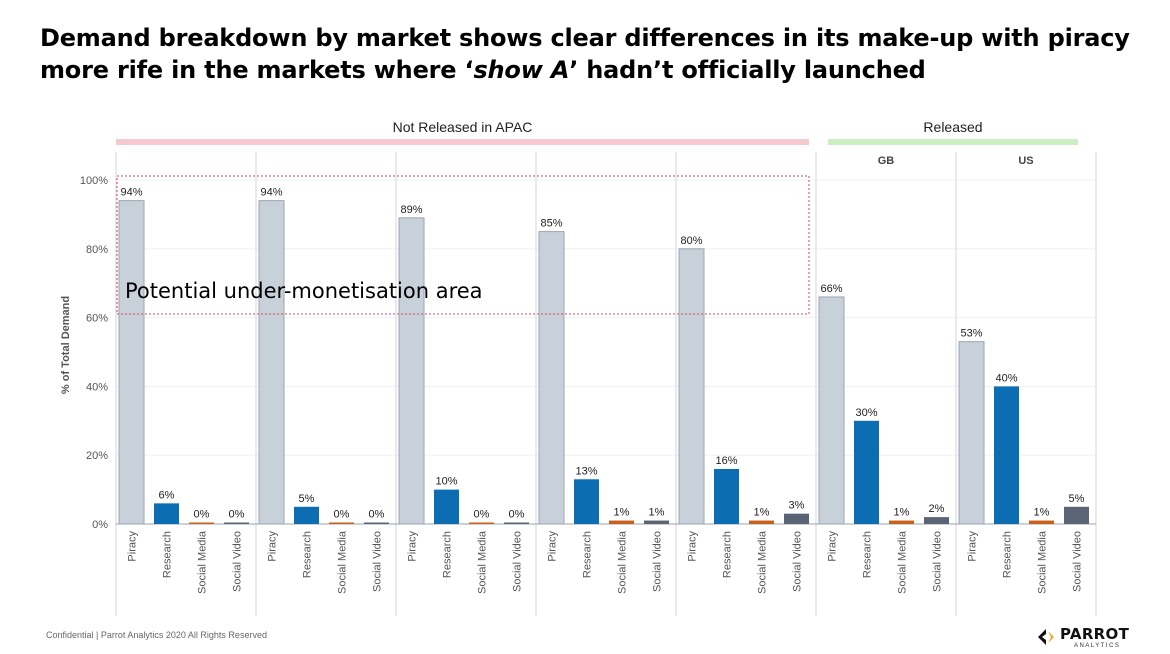 This screenshot has height=654, width=1170. I want to click on group-label-released: Released, so click(953, 127).